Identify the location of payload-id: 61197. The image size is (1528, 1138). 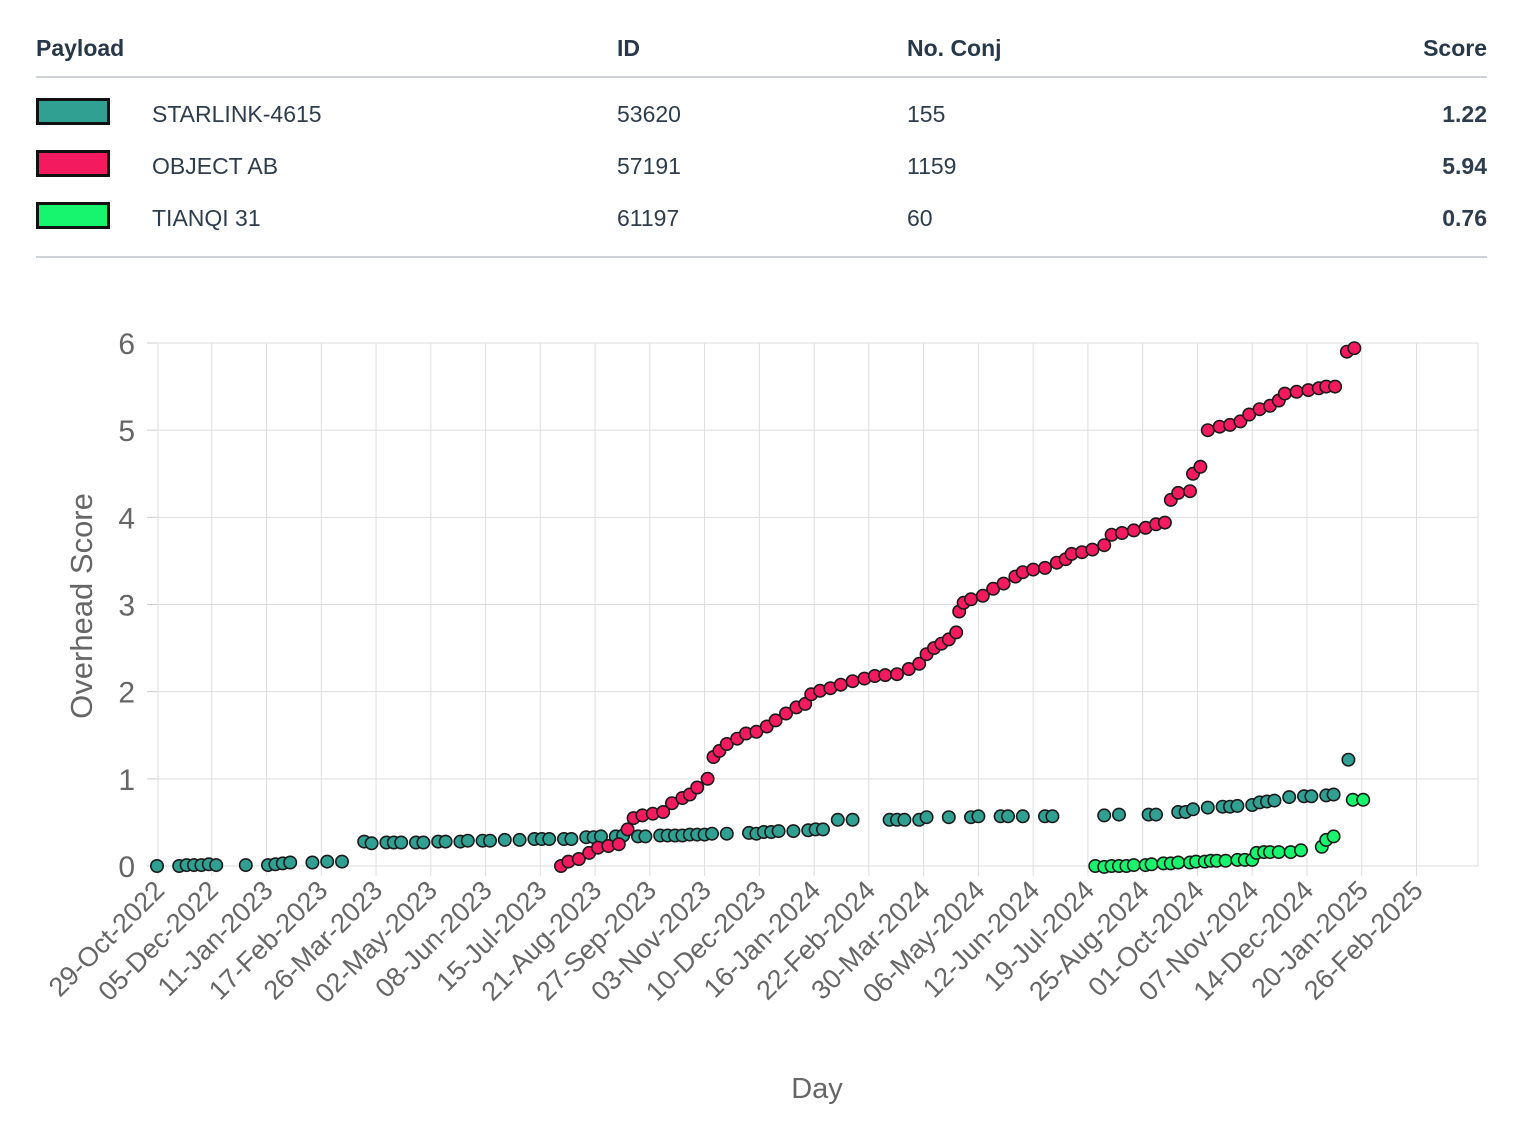
(648, 217).